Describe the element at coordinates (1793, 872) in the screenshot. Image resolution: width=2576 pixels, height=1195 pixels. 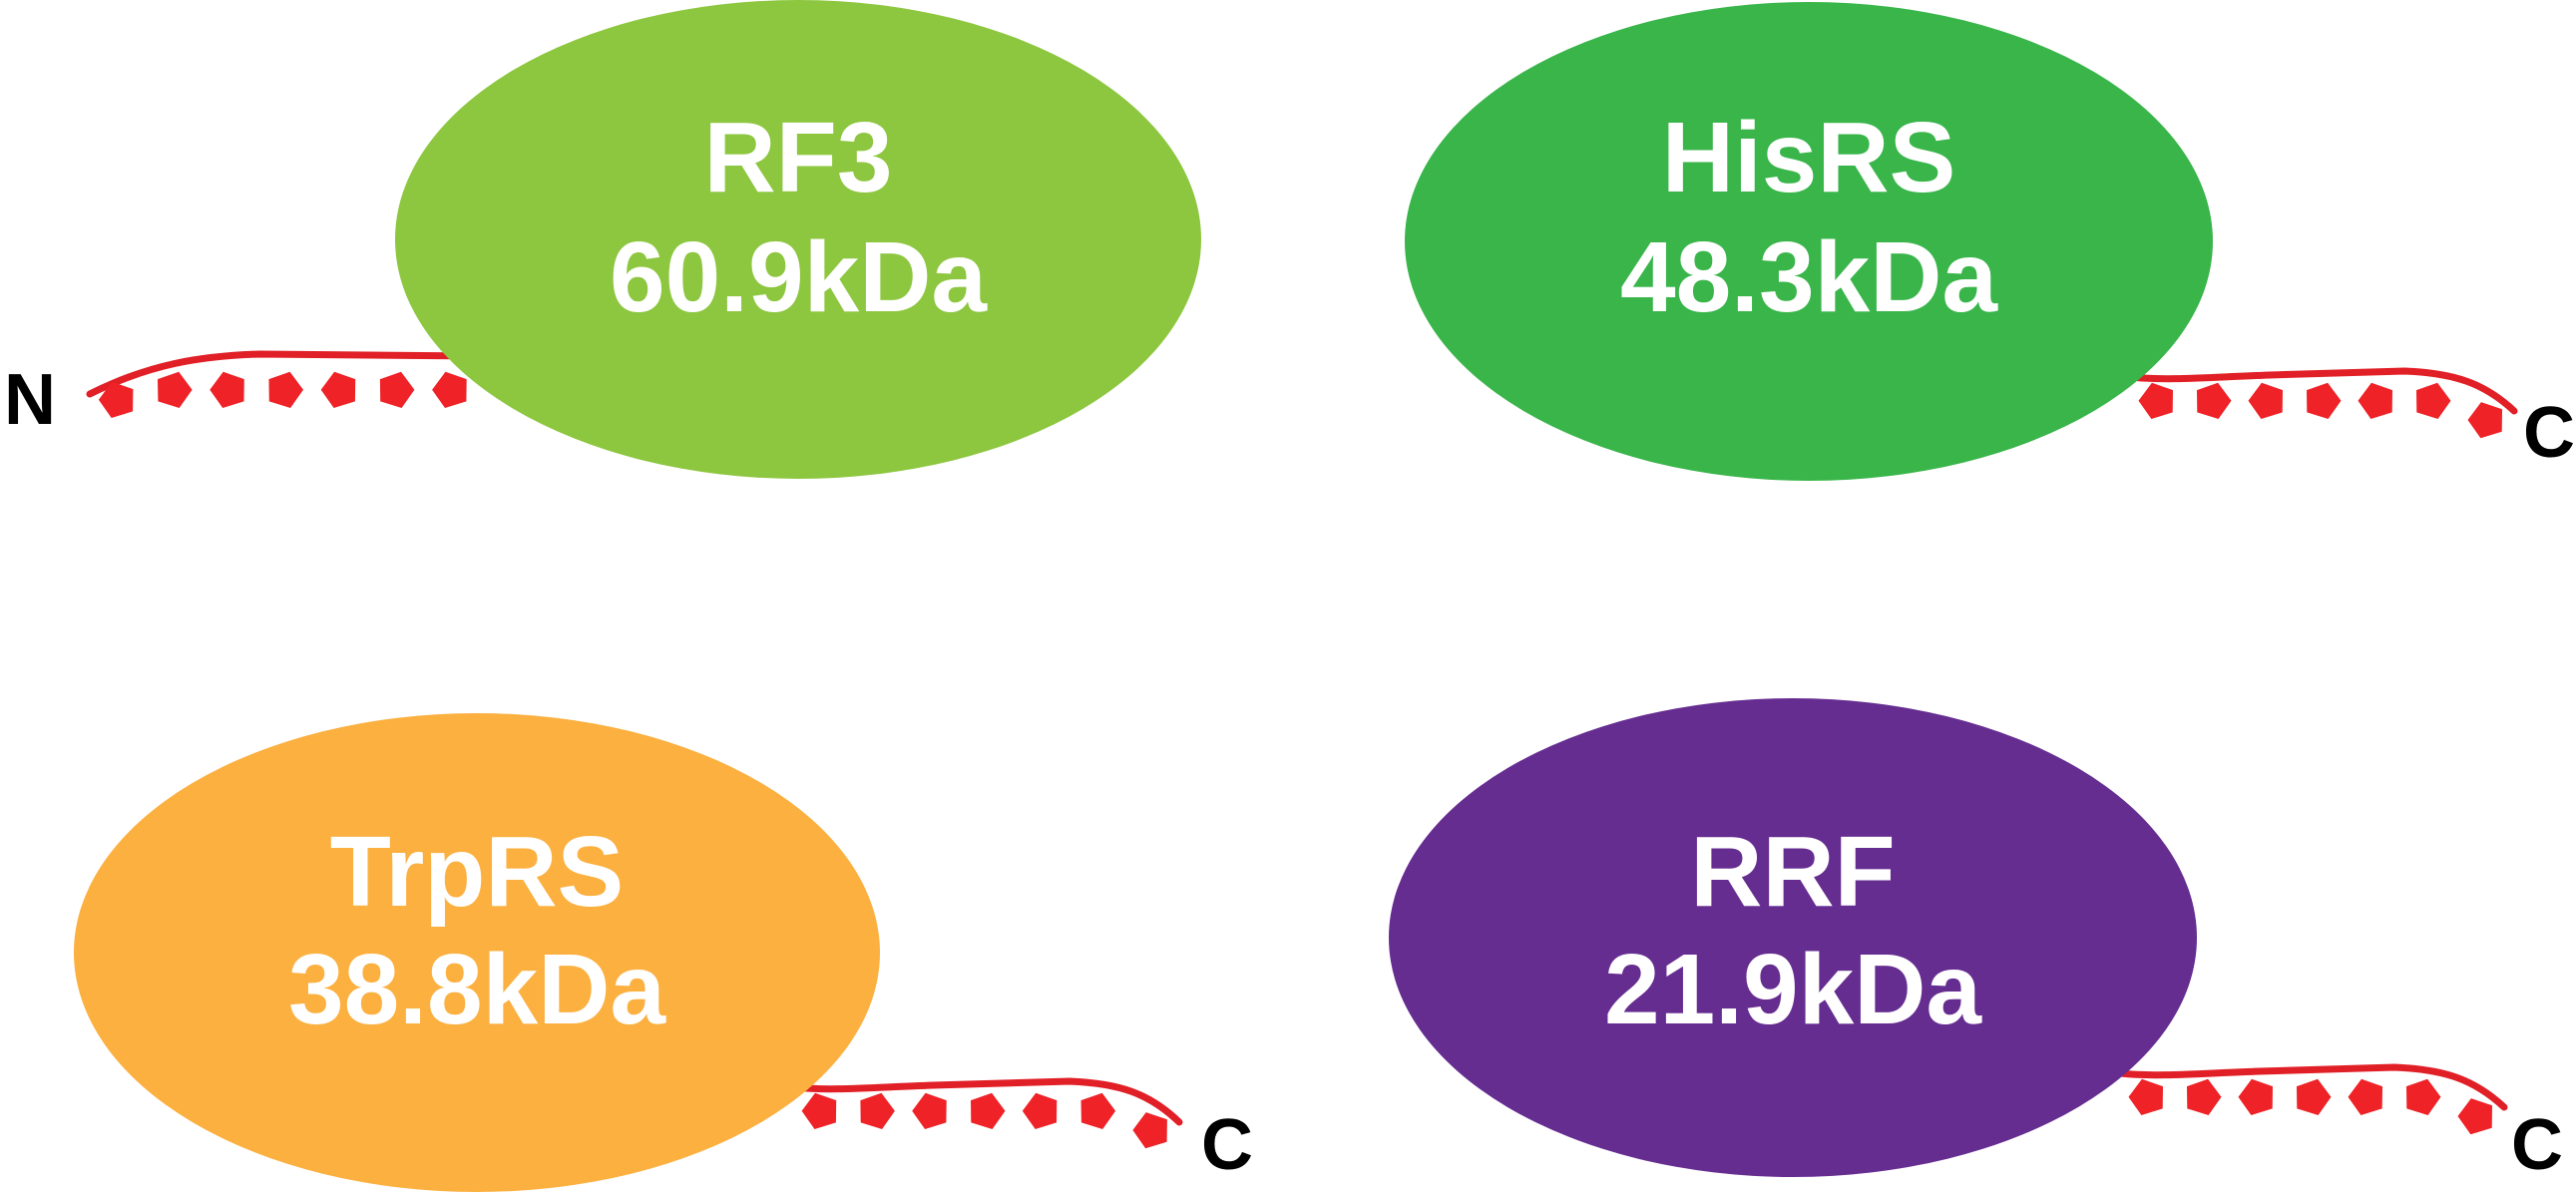
I see `protein-rrf-name: RRF` at that location.